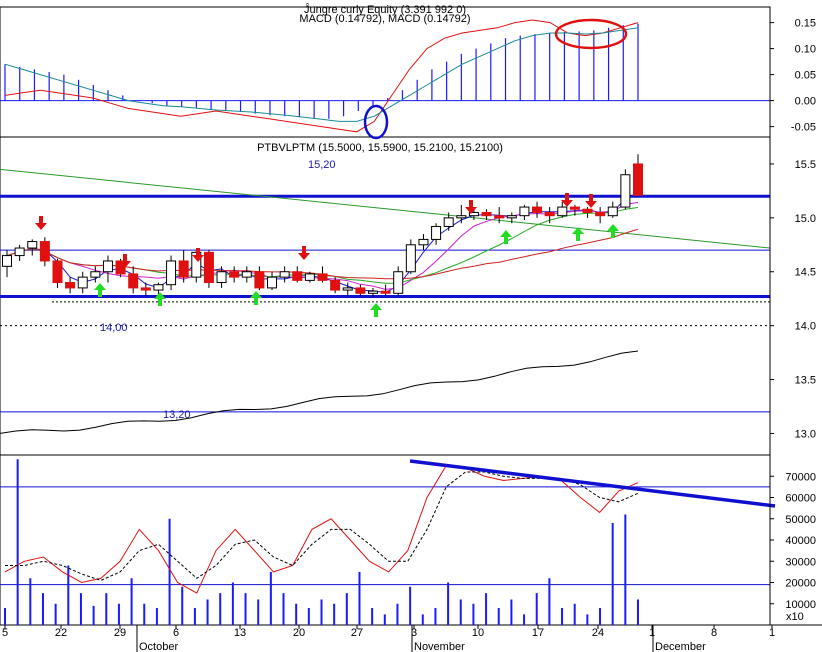  I want to click on highlight-ellipse-blue, so click(376, 122).